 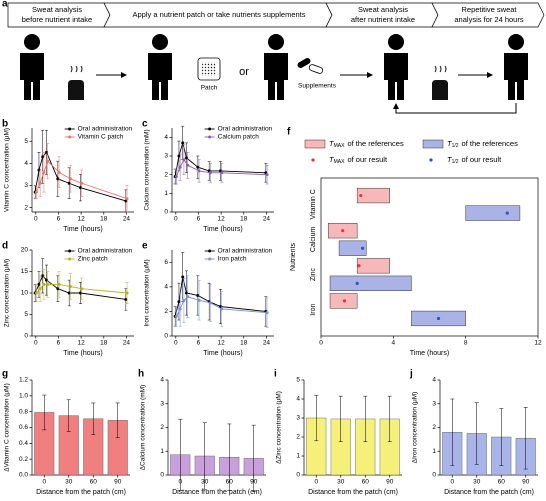 I want to click on or-label: or, so click(x=244, y=72).